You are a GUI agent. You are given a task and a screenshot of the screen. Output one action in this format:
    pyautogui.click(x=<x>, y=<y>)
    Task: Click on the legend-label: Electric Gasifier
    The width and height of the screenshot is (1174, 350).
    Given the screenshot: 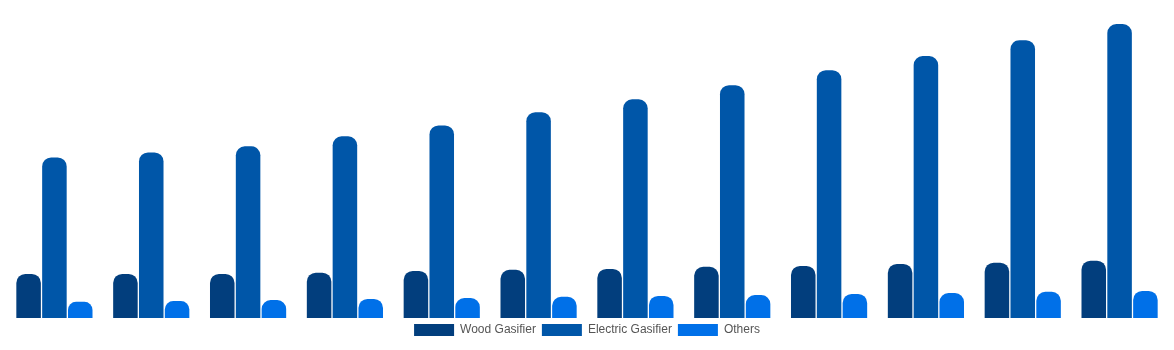 What is the action you would take?
    pyautogui.click(x=629, y=329)
    